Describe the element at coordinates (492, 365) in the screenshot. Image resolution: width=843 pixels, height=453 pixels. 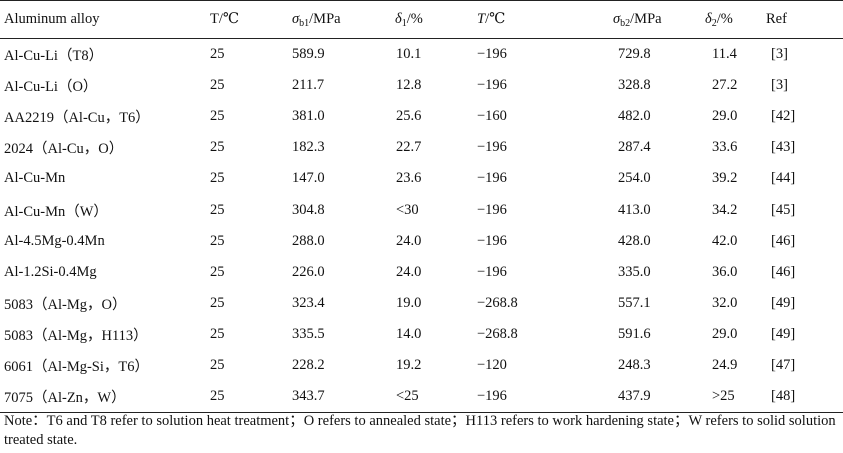
I see `cell-t2: −120` at that location.